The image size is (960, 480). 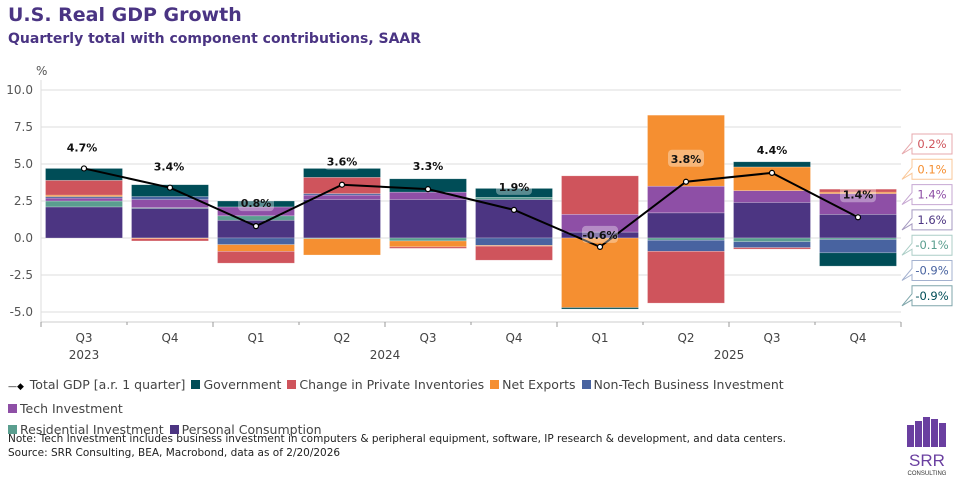 I want to click on y-tick-label: -5.0, so click(x=21, y=312).